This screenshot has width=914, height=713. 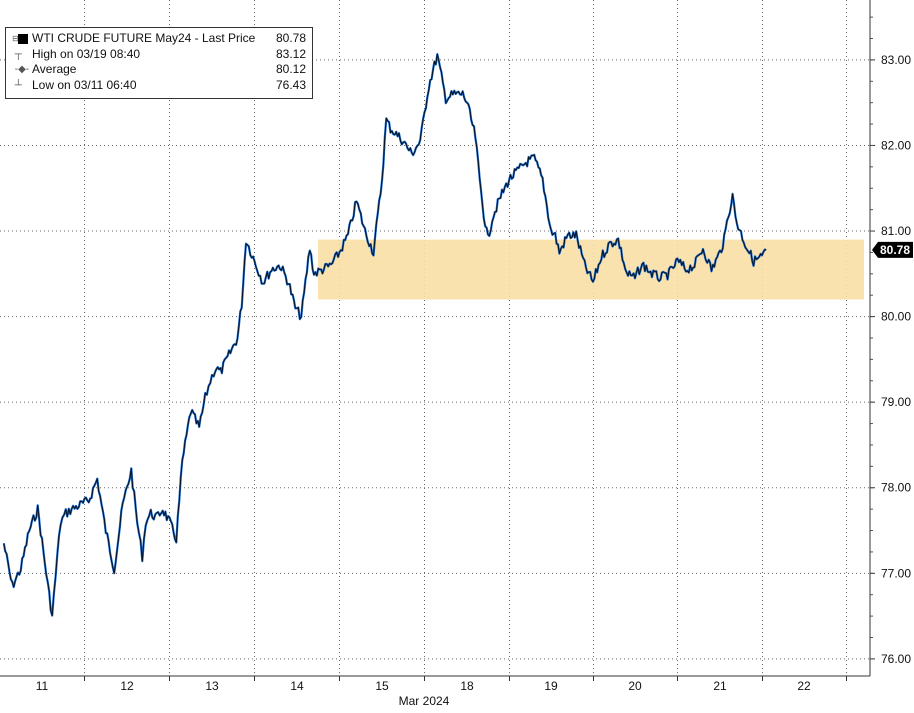 I want to click on x-tick-label: 12, so click(x=127, y=686).